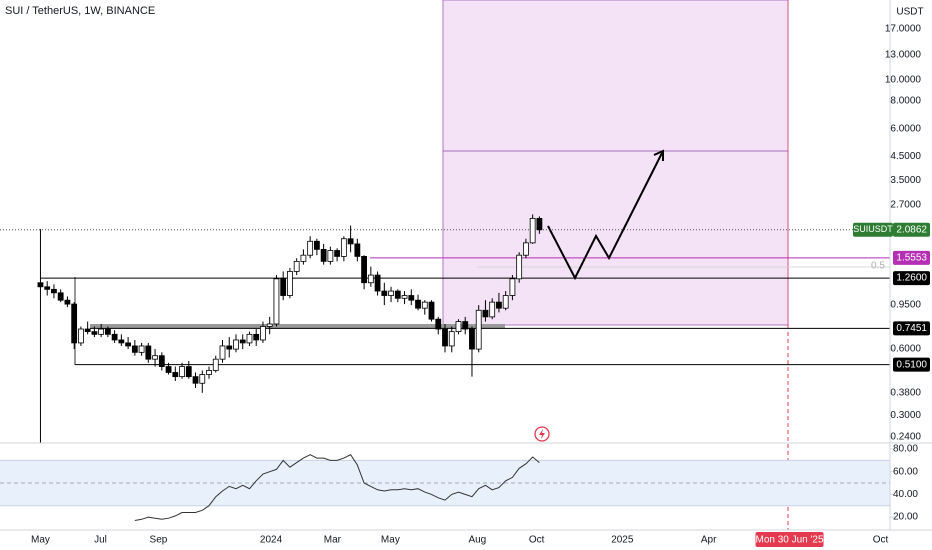  What do you see at coordinates (905, 349) in the screenshot?
I see `y-tick-label: 0.6000` at bounding box center [905, 349].